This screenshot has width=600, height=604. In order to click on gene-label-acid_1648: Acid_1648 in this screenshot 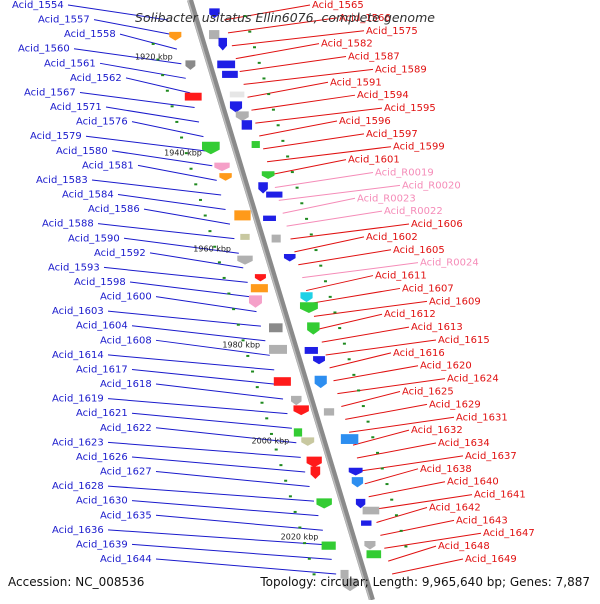, I will do `click(464, 546)`.